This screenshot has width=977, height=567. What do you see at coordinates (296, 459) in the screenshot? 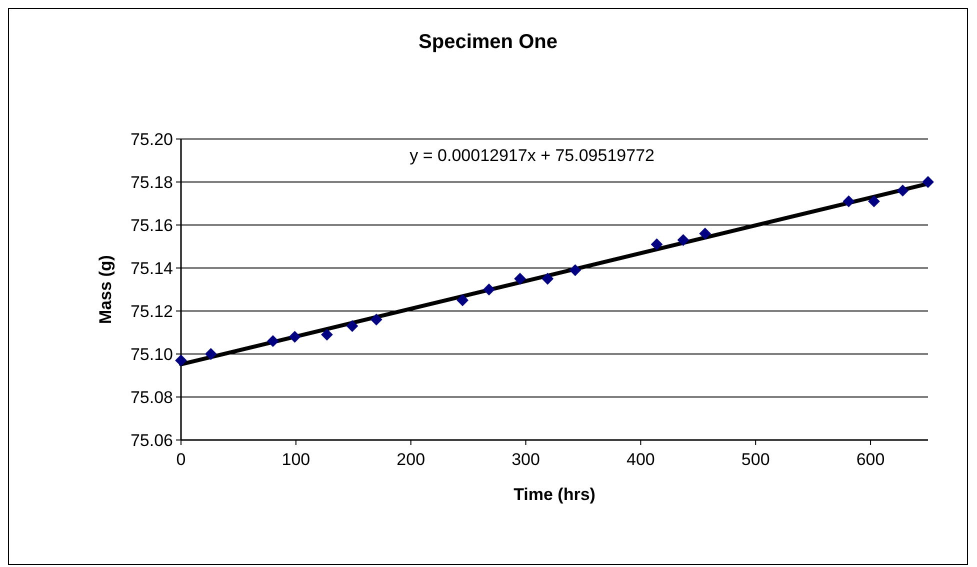
I see `x-tick-label: 100` at bounding box center [296, 459].